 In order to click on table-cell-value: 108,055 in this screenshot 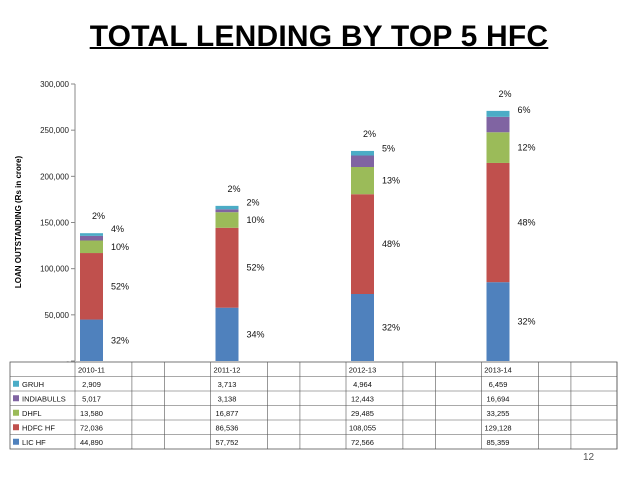, I will do `click(362, 428)`.